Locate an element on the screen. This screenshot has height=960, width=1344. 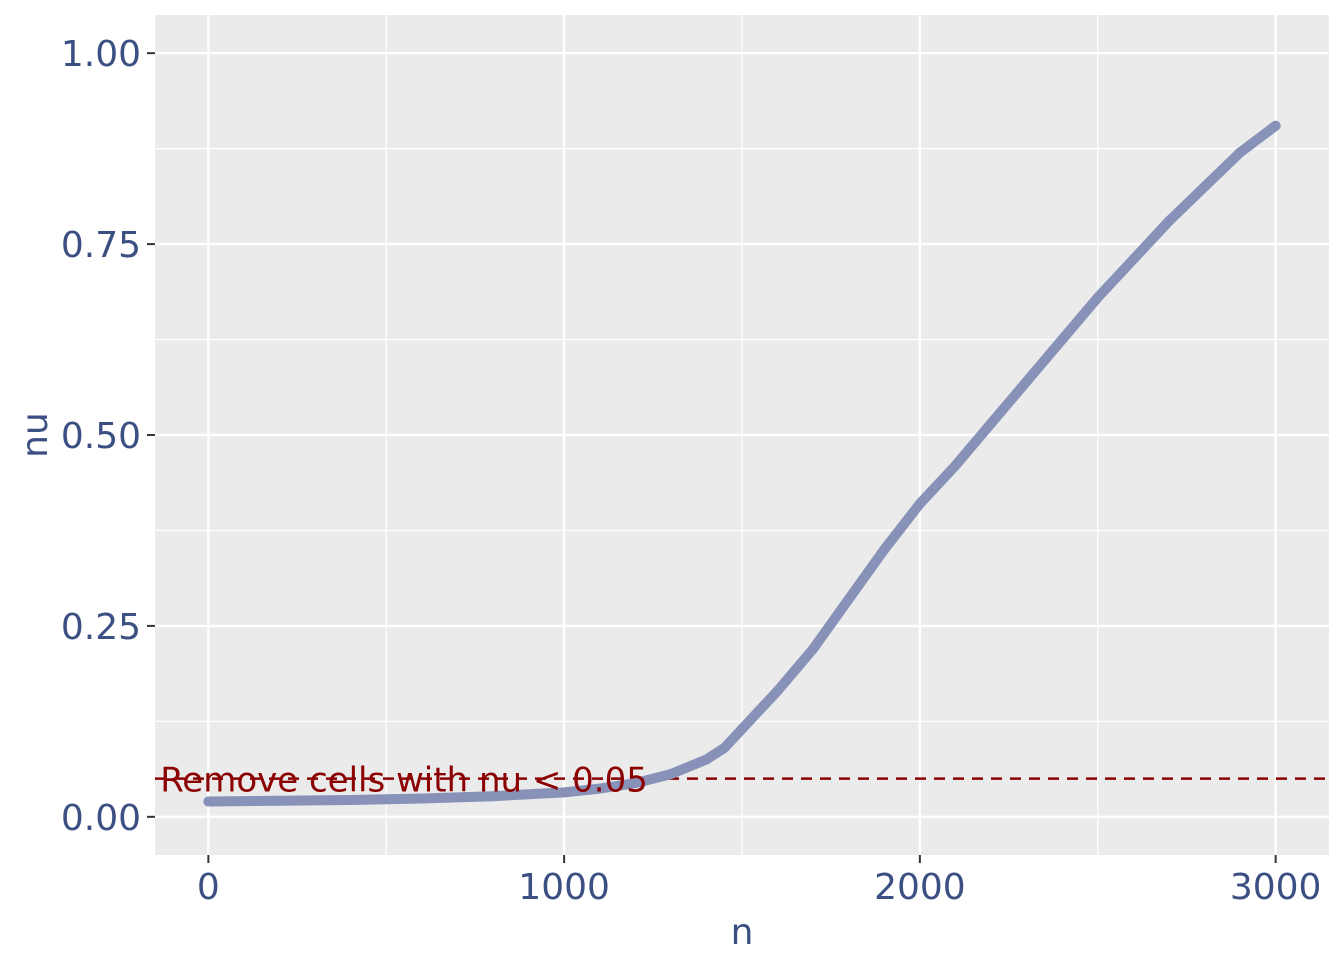
x-axis-title: n is located at coordinates (742, 932).